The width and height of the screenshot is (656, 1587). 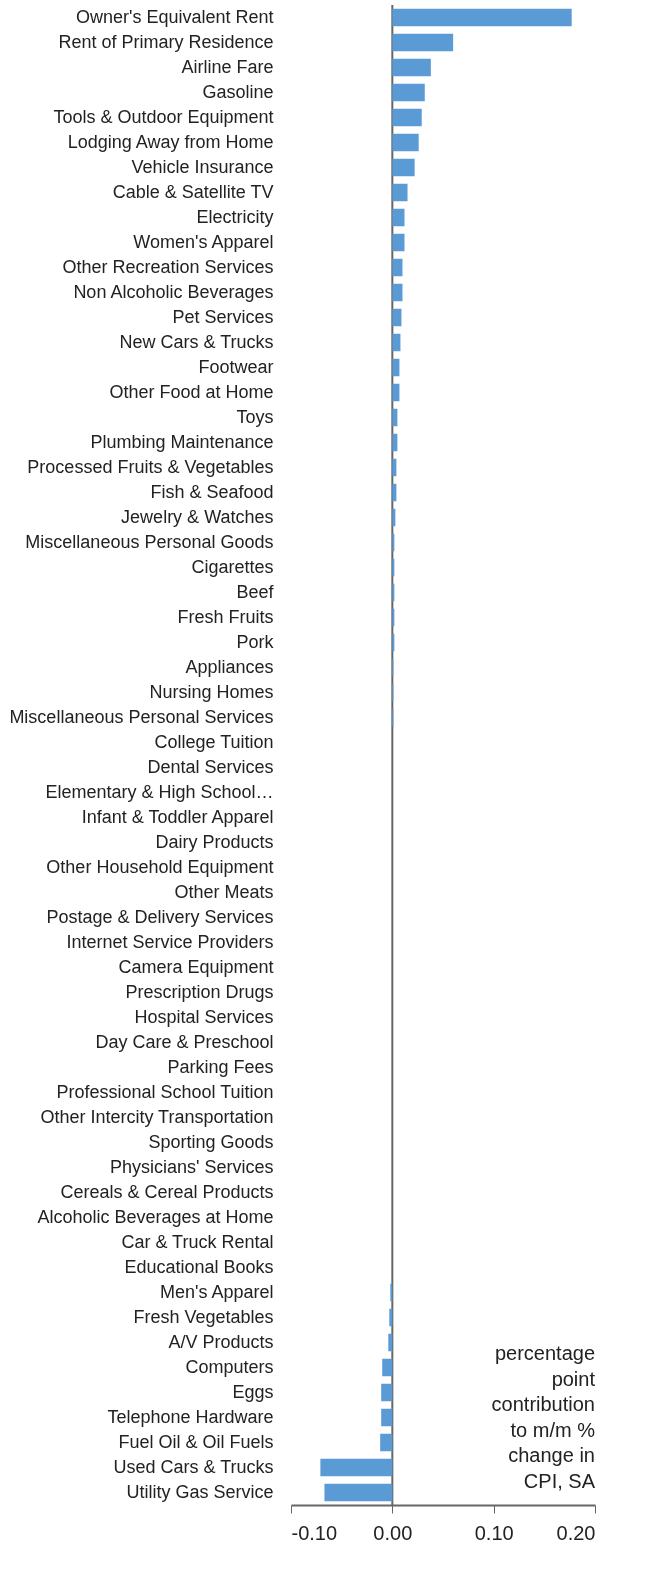 What do you see at coordinates (182, 441) in the screenshot?
I see `y-tick-label: Plumbing Maintenance` at bounding box center [182, 441].